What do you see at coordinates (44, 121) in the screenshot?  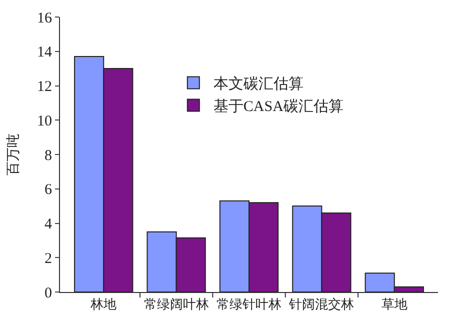 I see `y-tick-label: 10` at bounding box center [44, 121].